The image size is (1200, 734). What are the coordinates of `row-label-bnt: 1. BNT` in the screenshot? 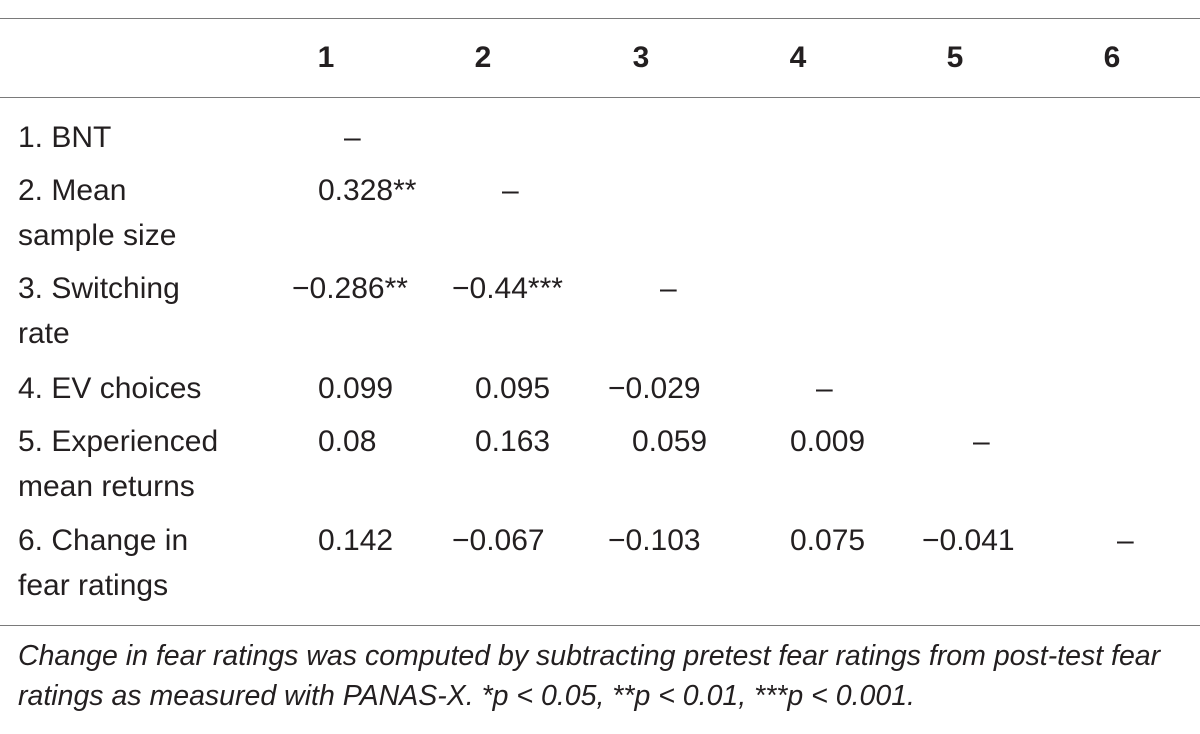 It's located at (65, 137).